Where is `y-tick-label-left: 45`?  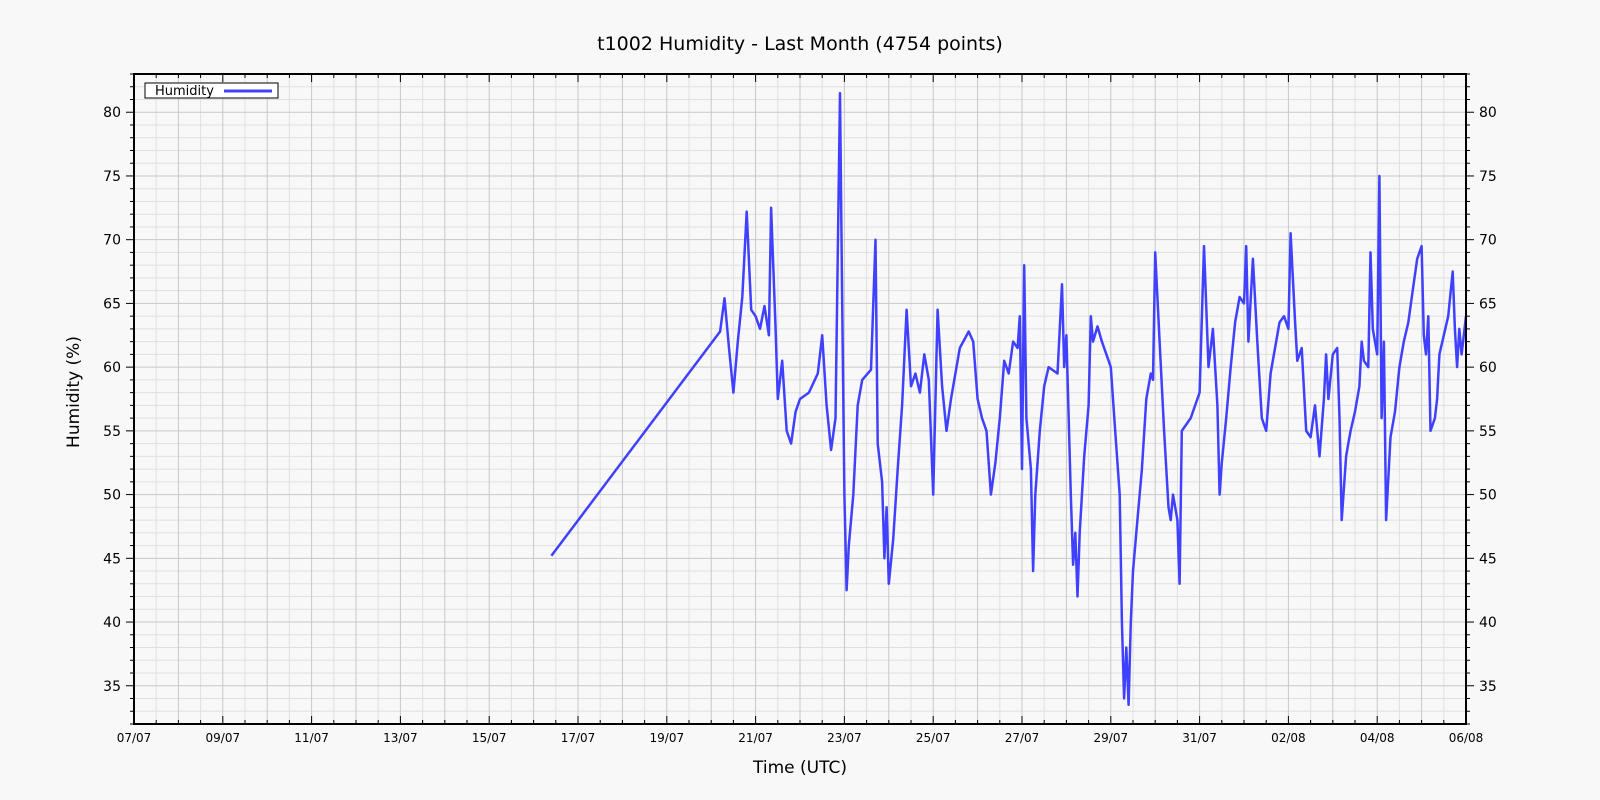
y-tick-label-left: 45 is located at coordinates (112, 559).